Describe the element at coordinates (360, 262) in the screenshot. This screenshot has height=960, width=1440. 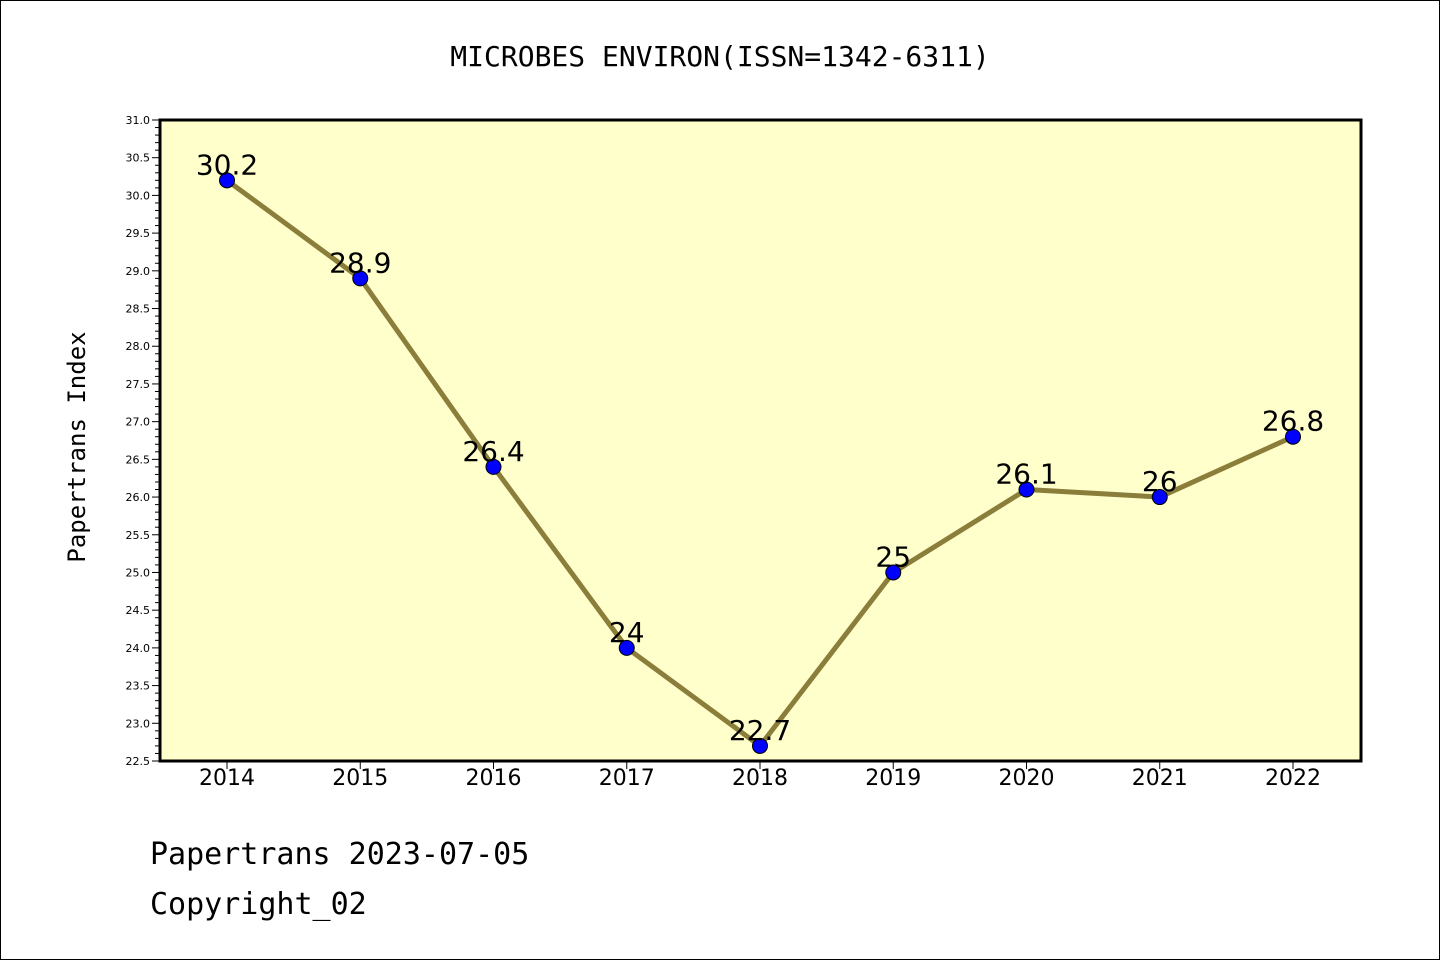
I see `data-label: 28.9` at that location.